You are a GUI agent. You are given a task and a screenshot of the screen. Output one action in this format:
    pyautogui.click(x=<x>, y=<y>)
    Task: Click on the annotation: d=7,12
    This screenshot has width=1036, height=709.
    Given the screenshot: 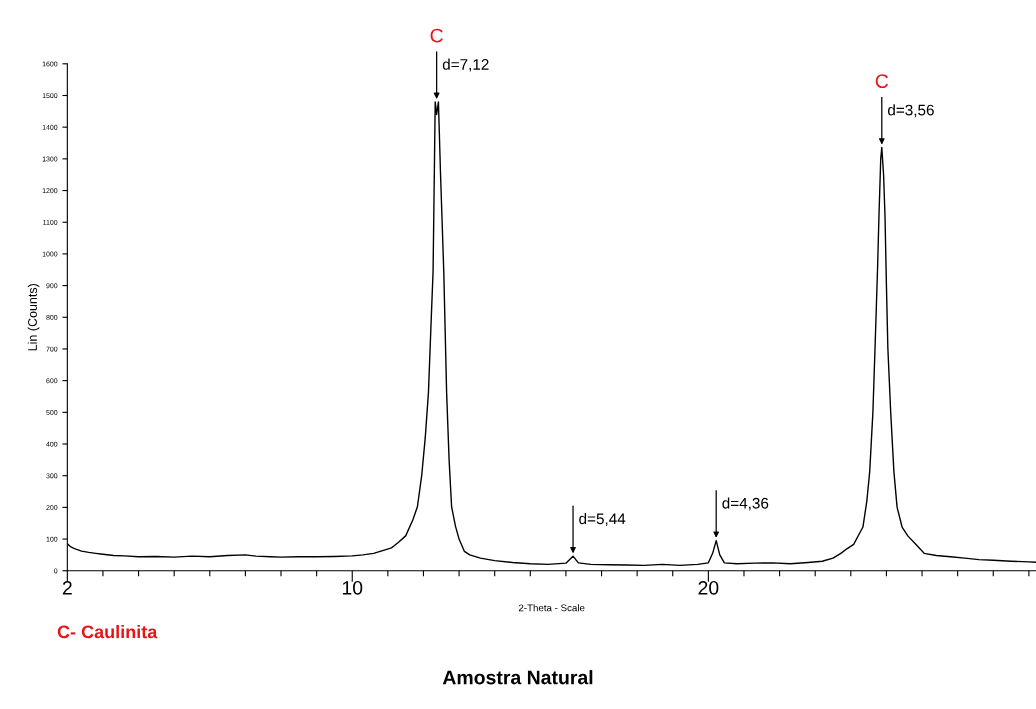 What is the action you would take?
    pyautogui.click(x=465, y=65)
    